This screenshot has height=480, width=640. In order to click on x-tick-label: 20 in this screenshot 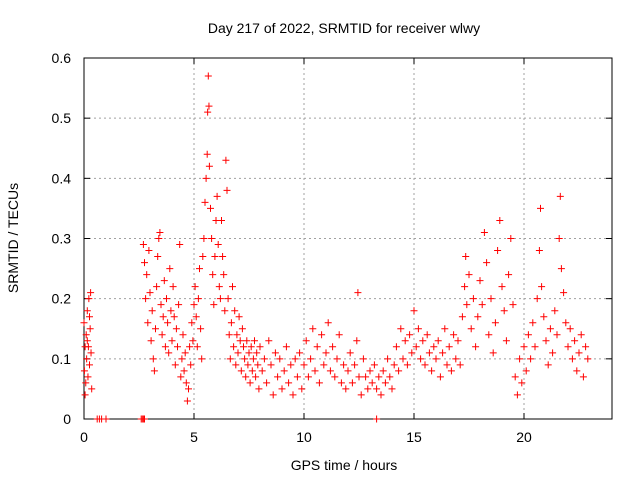, I will do `click(524, 437)`.